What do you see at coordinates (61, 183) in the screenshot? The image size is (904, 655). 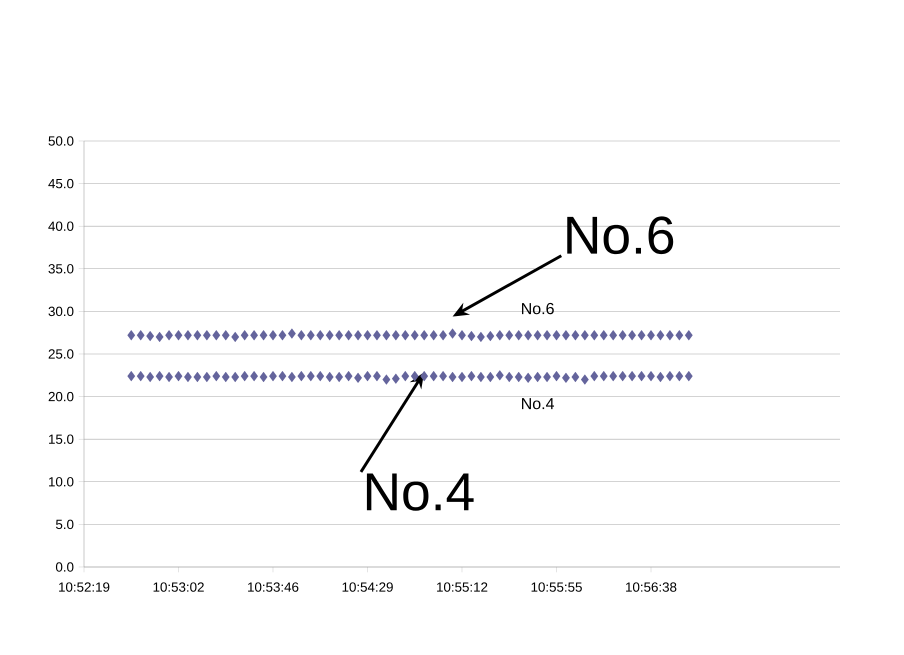 I see `y-tick-label: 45.0` at bounding box center [61, 183].